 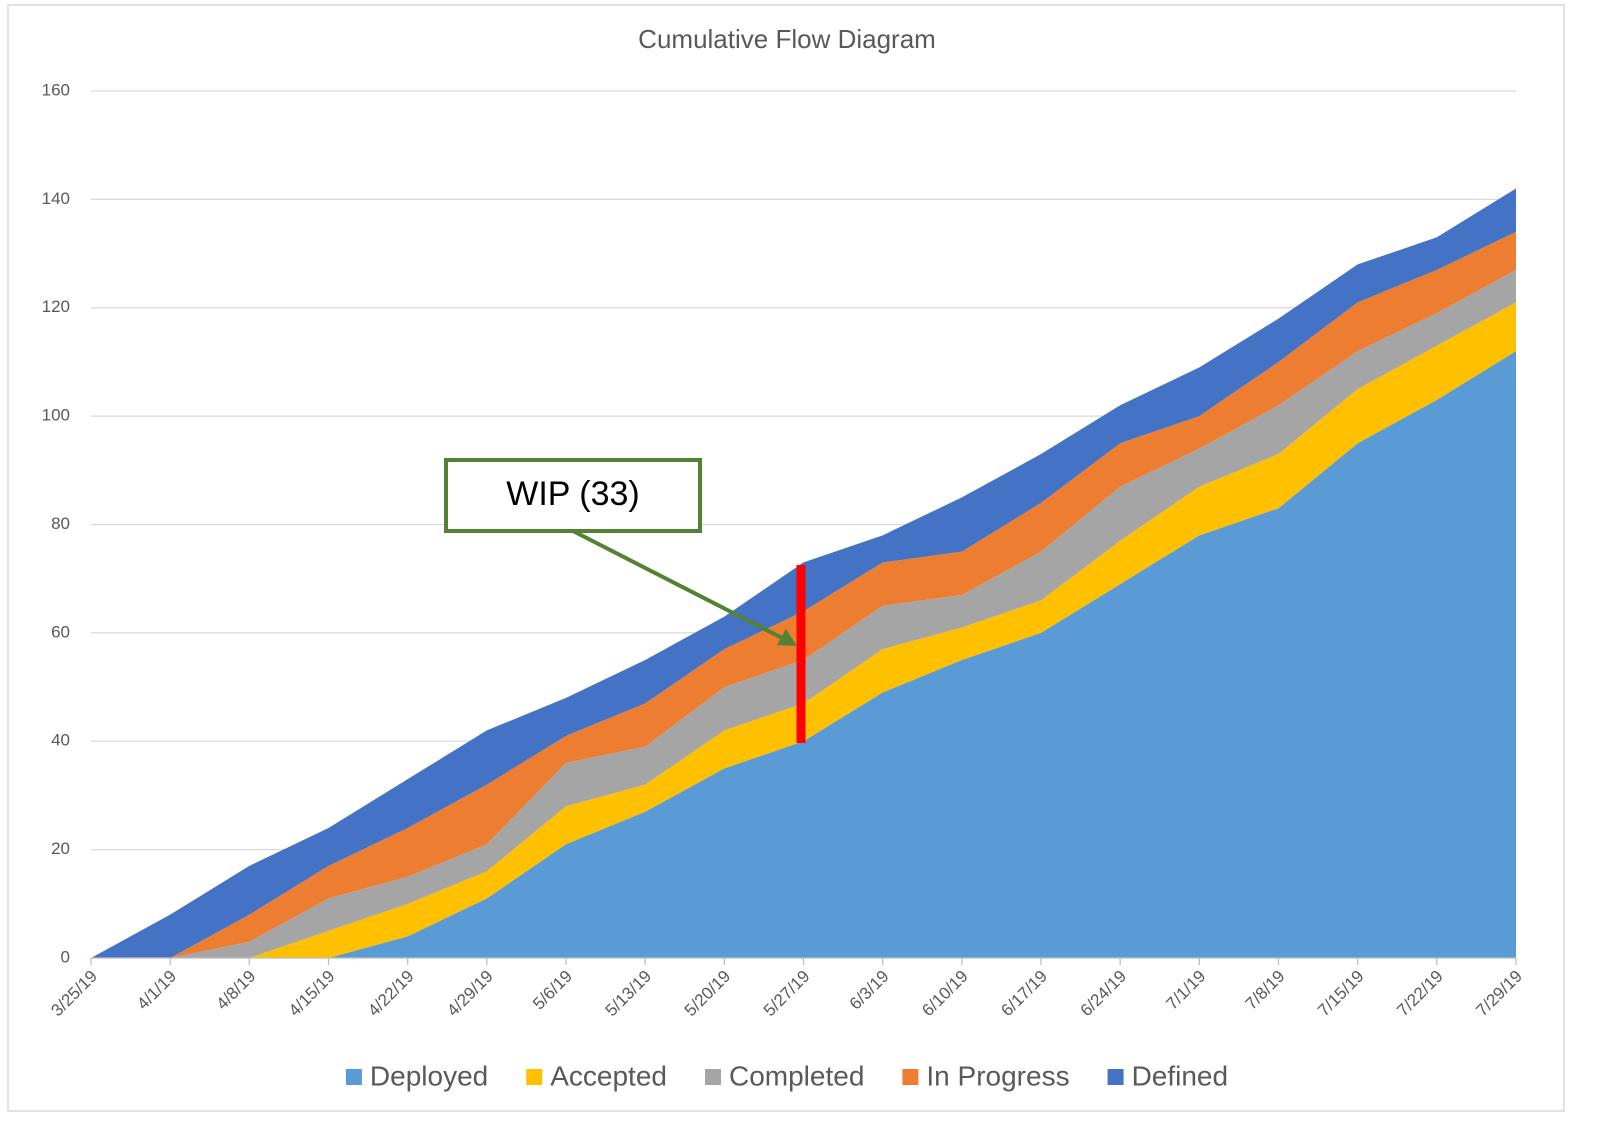 I want to click on legend-label: Accepted, so click(x=608, y=1075).